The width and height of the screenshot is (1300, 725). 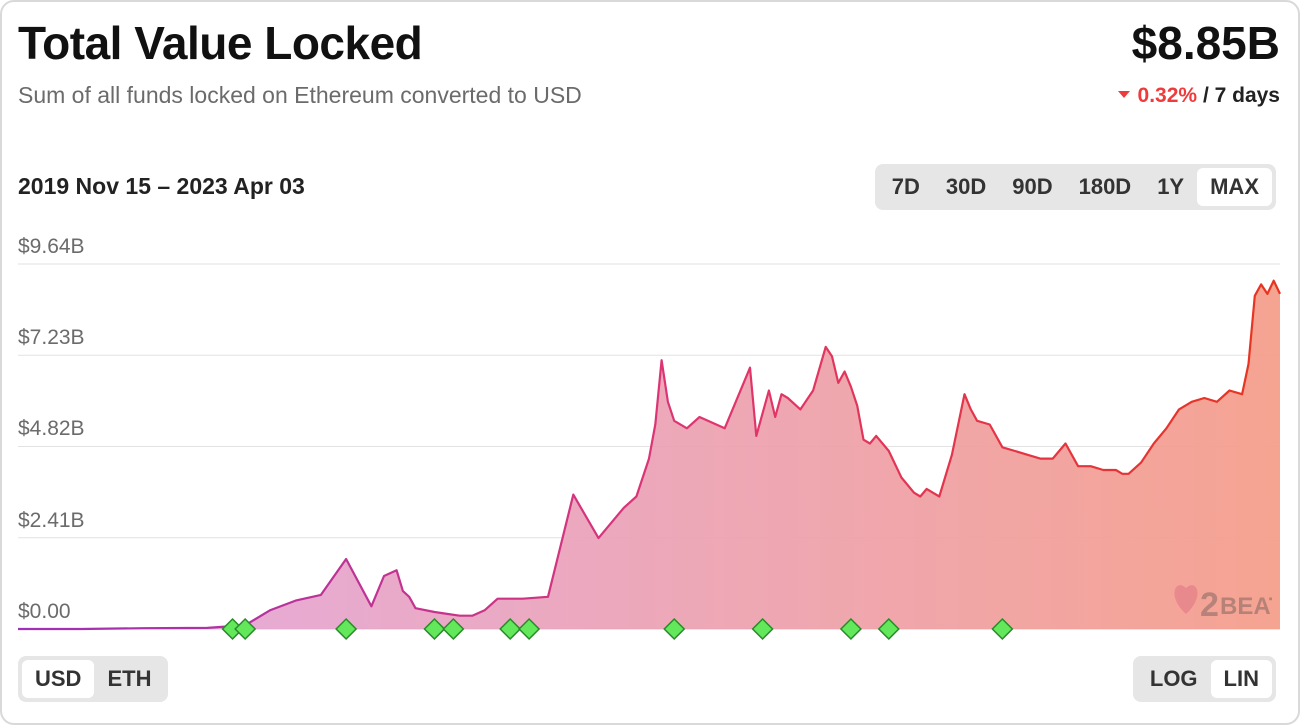 I want to click on date-range-label: 2019 Nov 15 – 2023 Apr 03, so click(x=161, y=186).